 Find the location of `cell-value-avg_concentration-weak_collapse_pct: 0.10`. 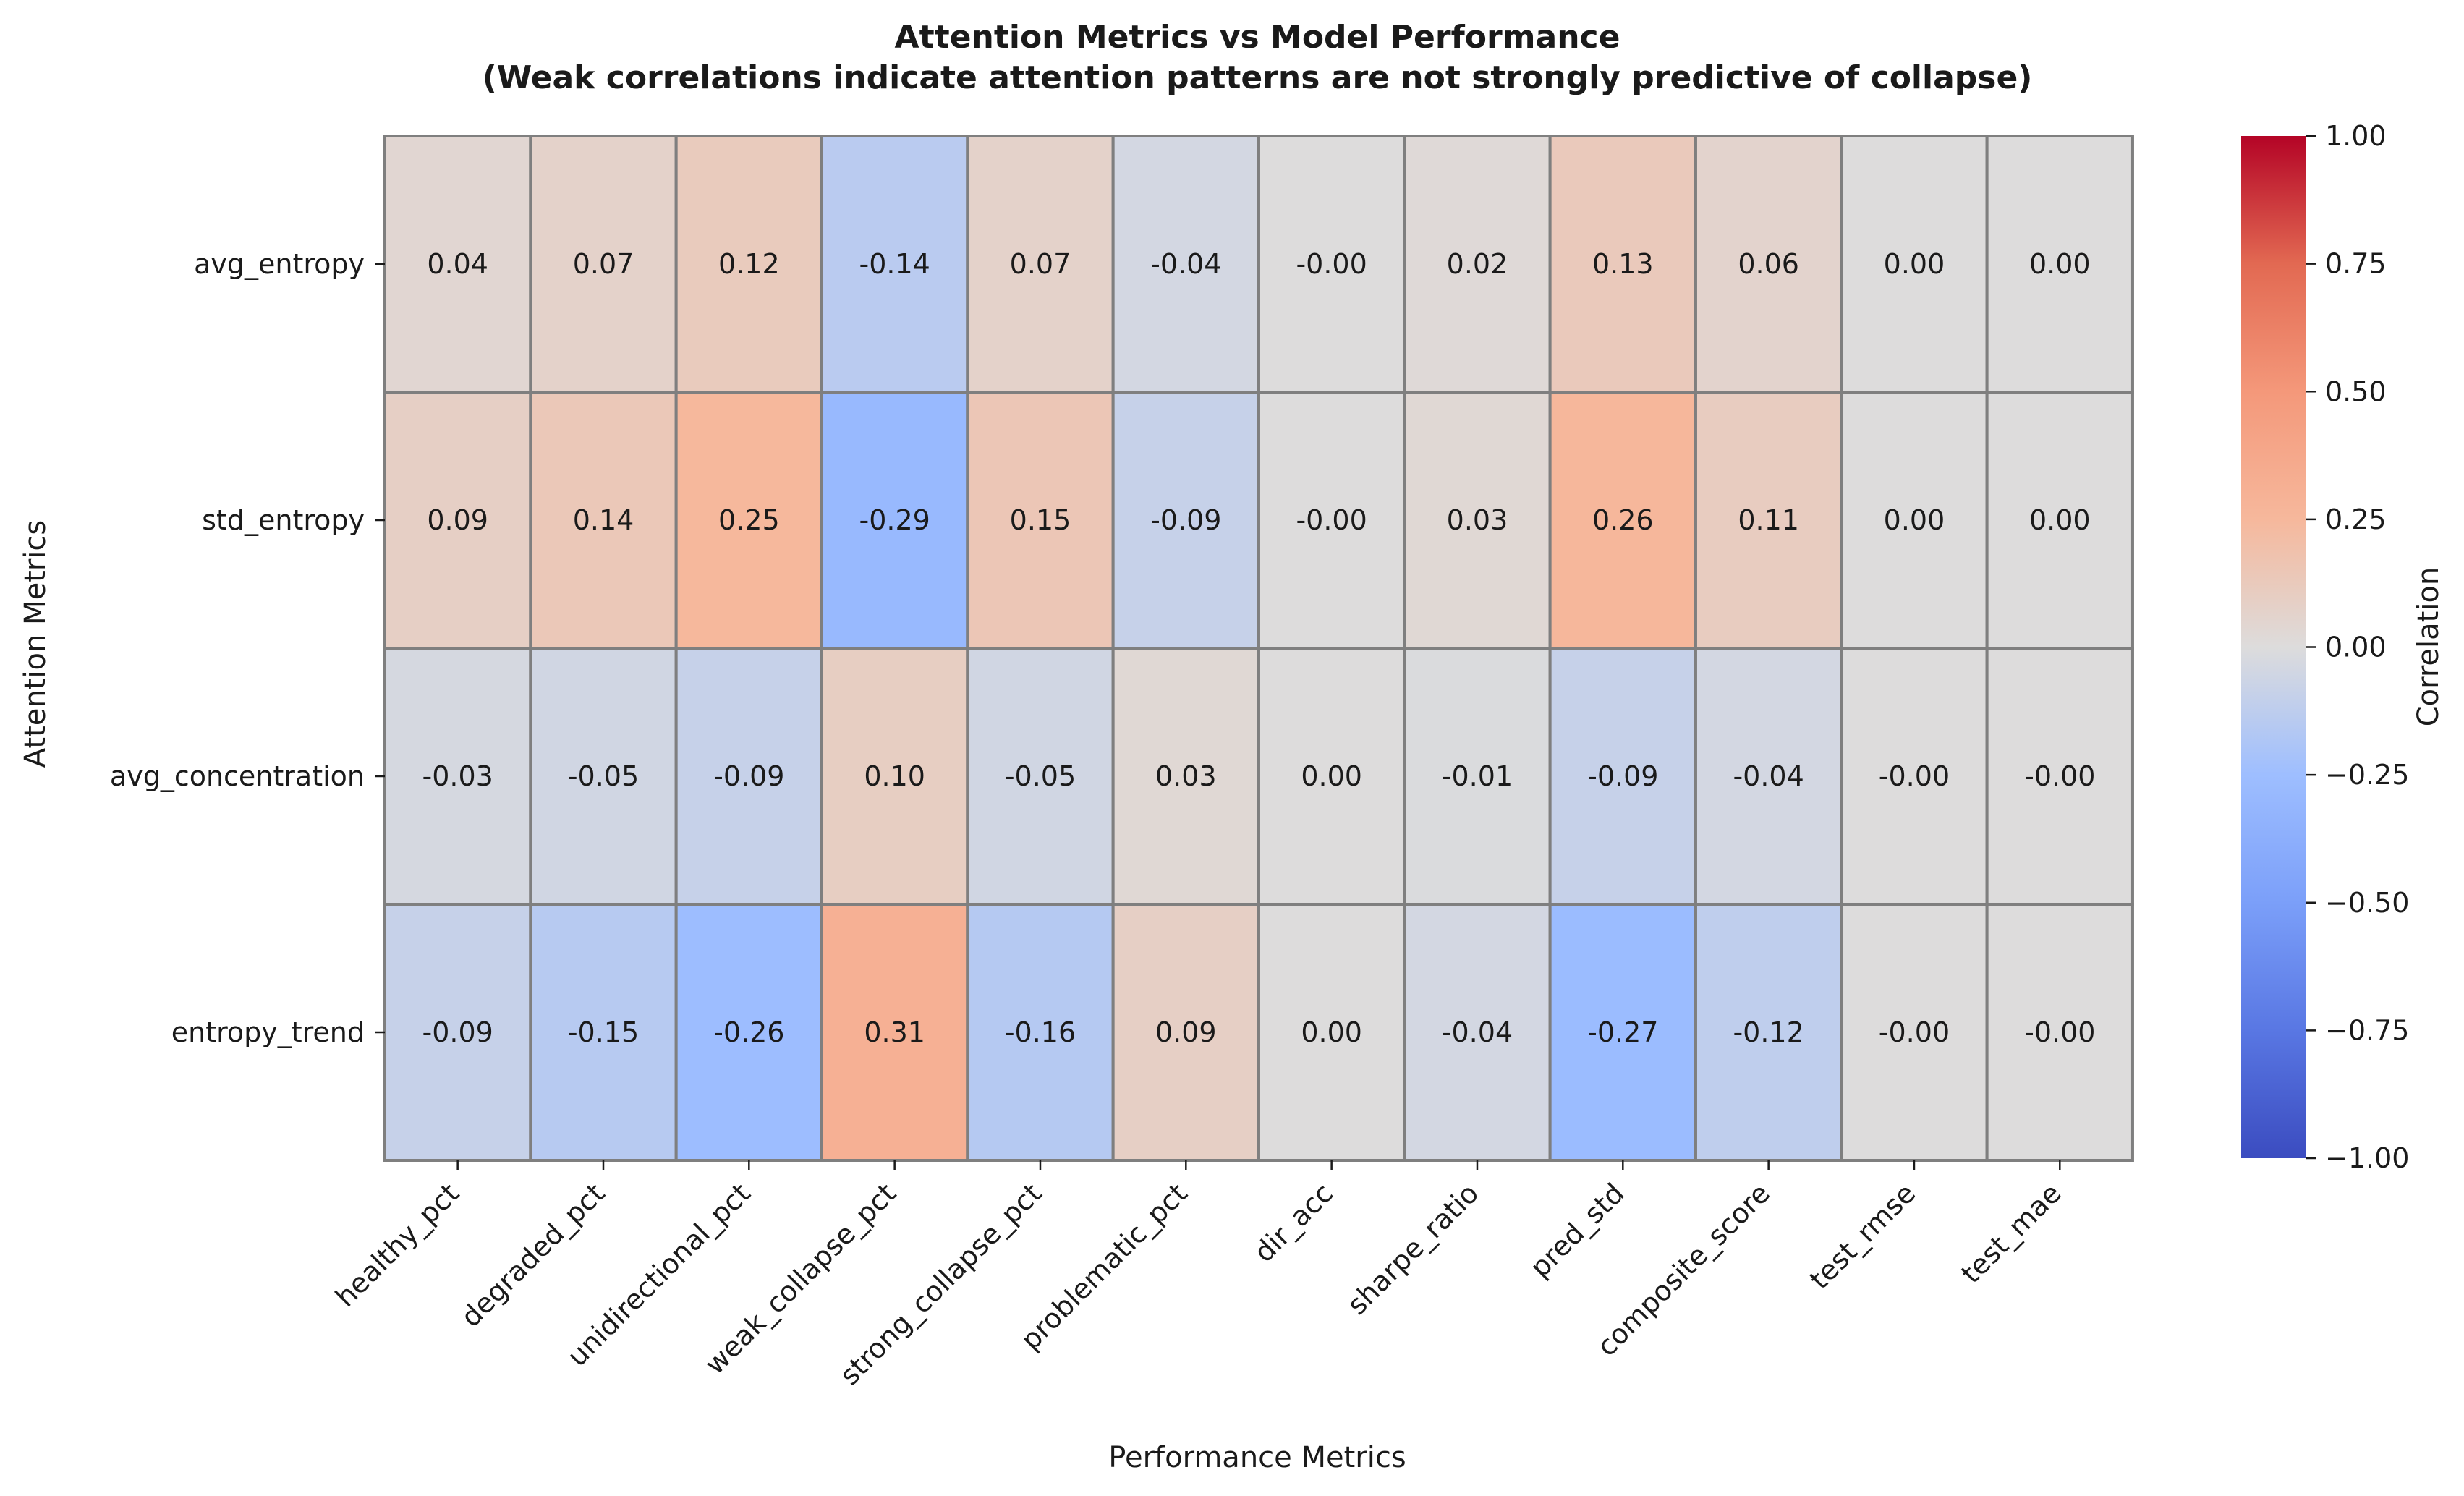

cell-value-avg_concentration-weak_collapse_pct: 0.10 is located at coordinates (894, 776).